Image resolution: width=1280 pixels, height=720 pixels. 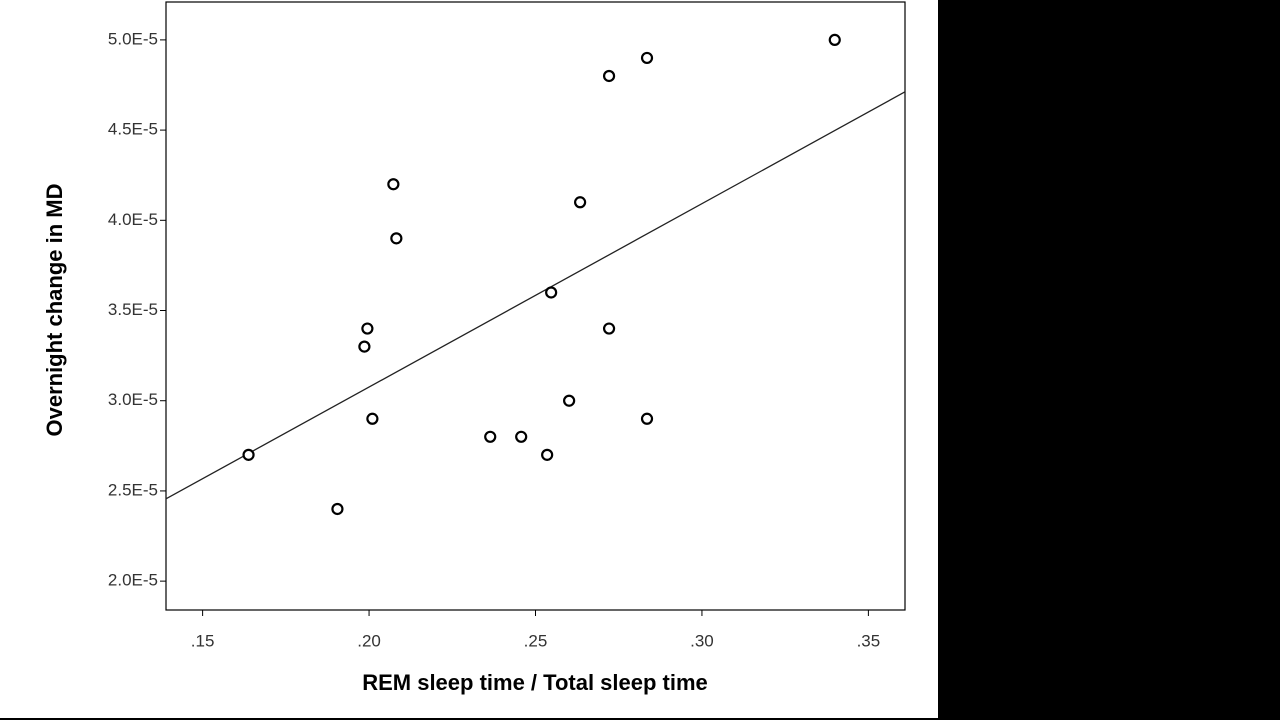 I want to click on y-tick-label: 2.0E-5, so click(x=133, y=580).